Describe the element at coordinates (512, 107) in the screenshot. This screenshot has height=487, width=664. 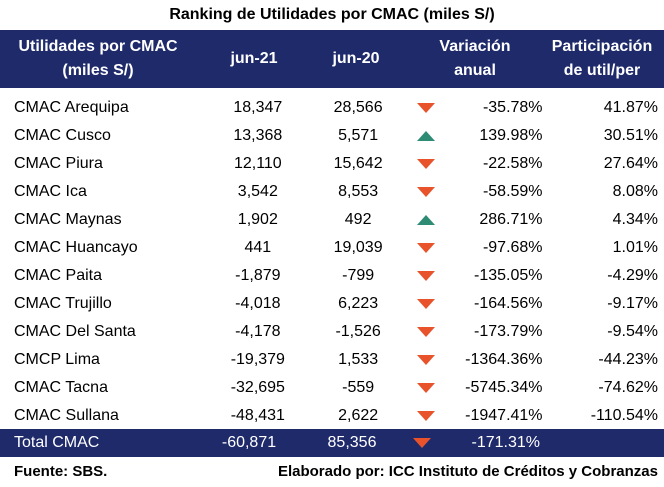
I see `row-variacion: -35.78%` at that location.